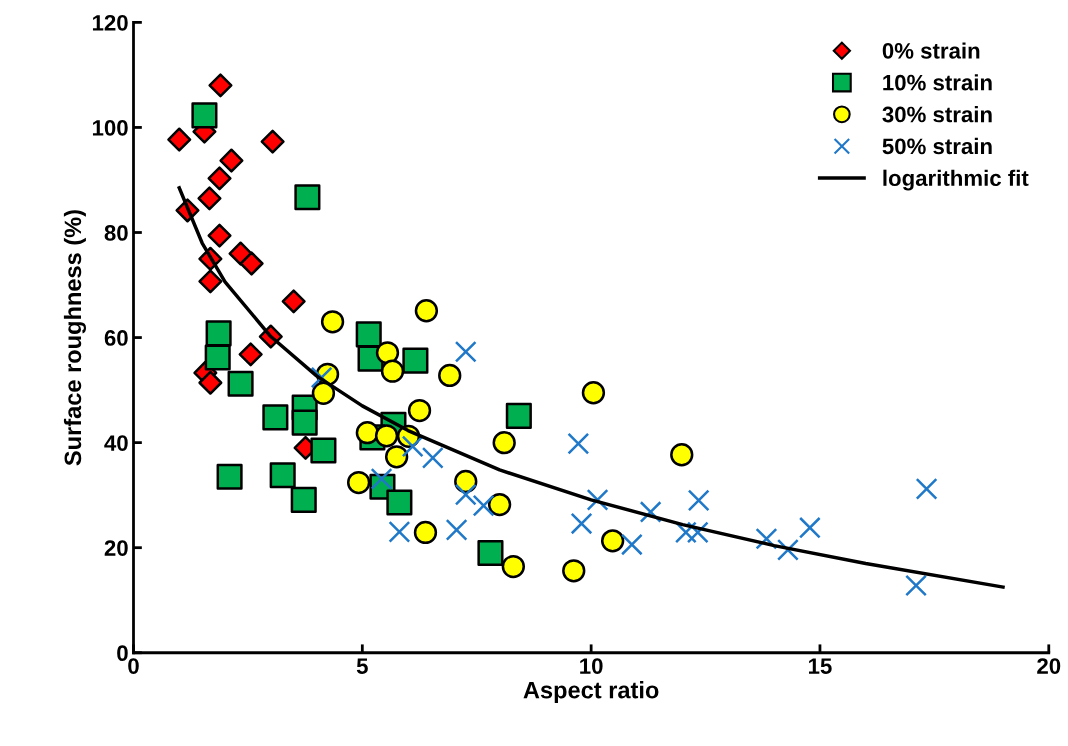 The width and height of the screenshot is (1068, 746). I want to click on x-axis-title: Aspect ratio, so click(591, 692).